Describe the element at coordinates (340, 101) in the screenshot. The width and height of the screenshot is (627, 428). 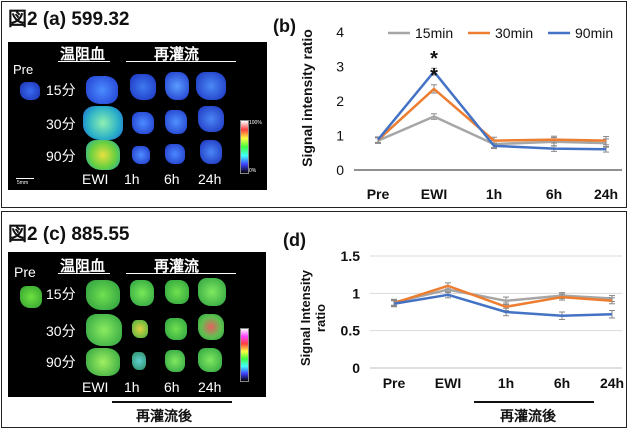
I see `y-tick-label: 2` at that location.